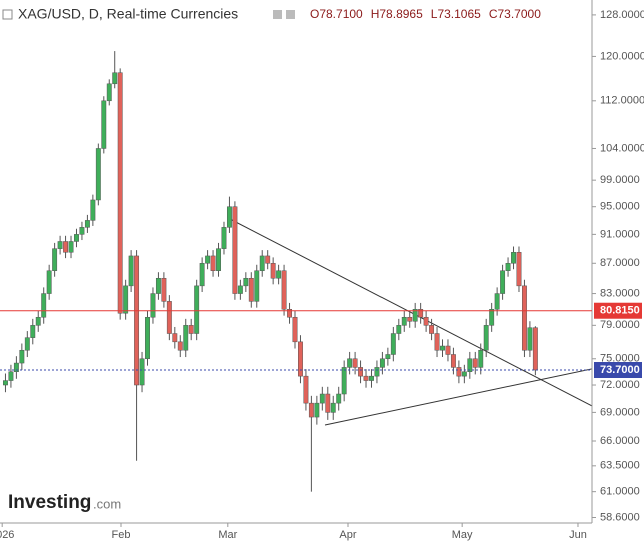 The width and height of the screenshot is (644, 545). What do you see at coordinates (336, 14) in the screenshot?
I see `ohlc-value: O78.7100` at bounding box center [336, 14].